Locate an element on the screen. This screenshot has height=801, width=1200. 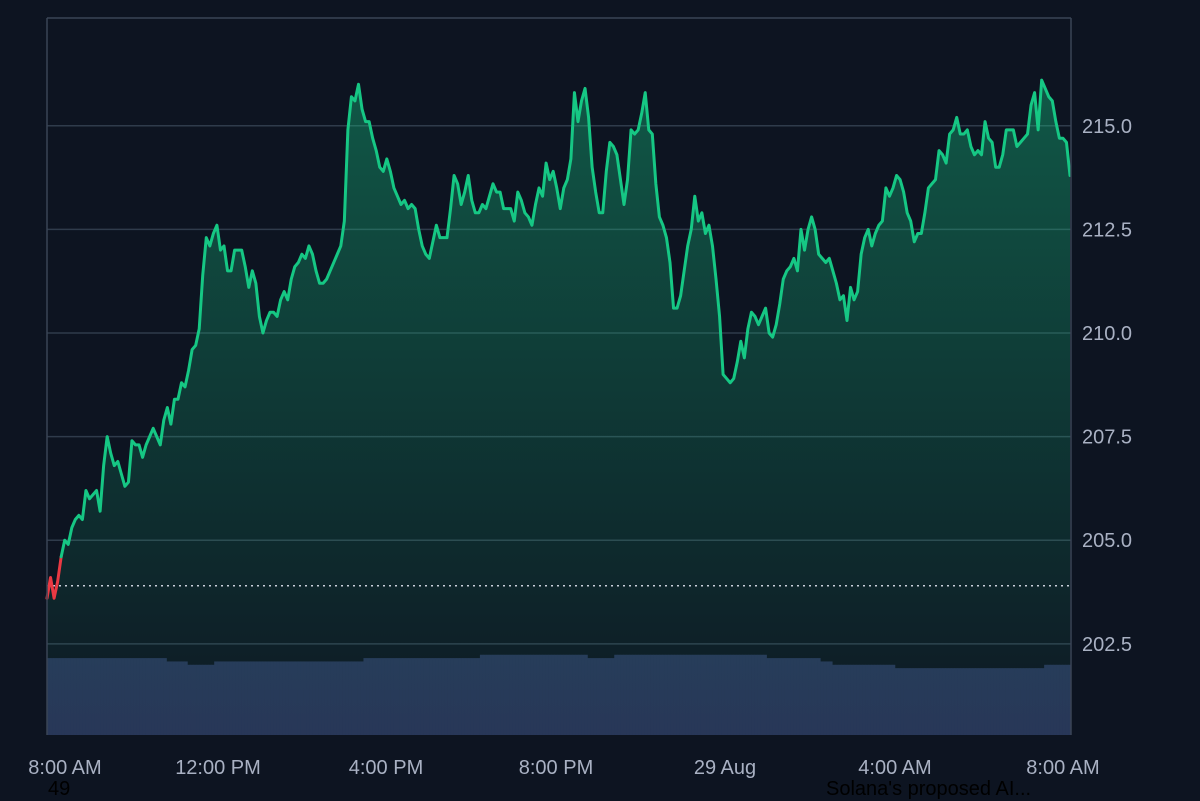
x-tick-label: 12:00 PM is located at coordinates (218, 768).